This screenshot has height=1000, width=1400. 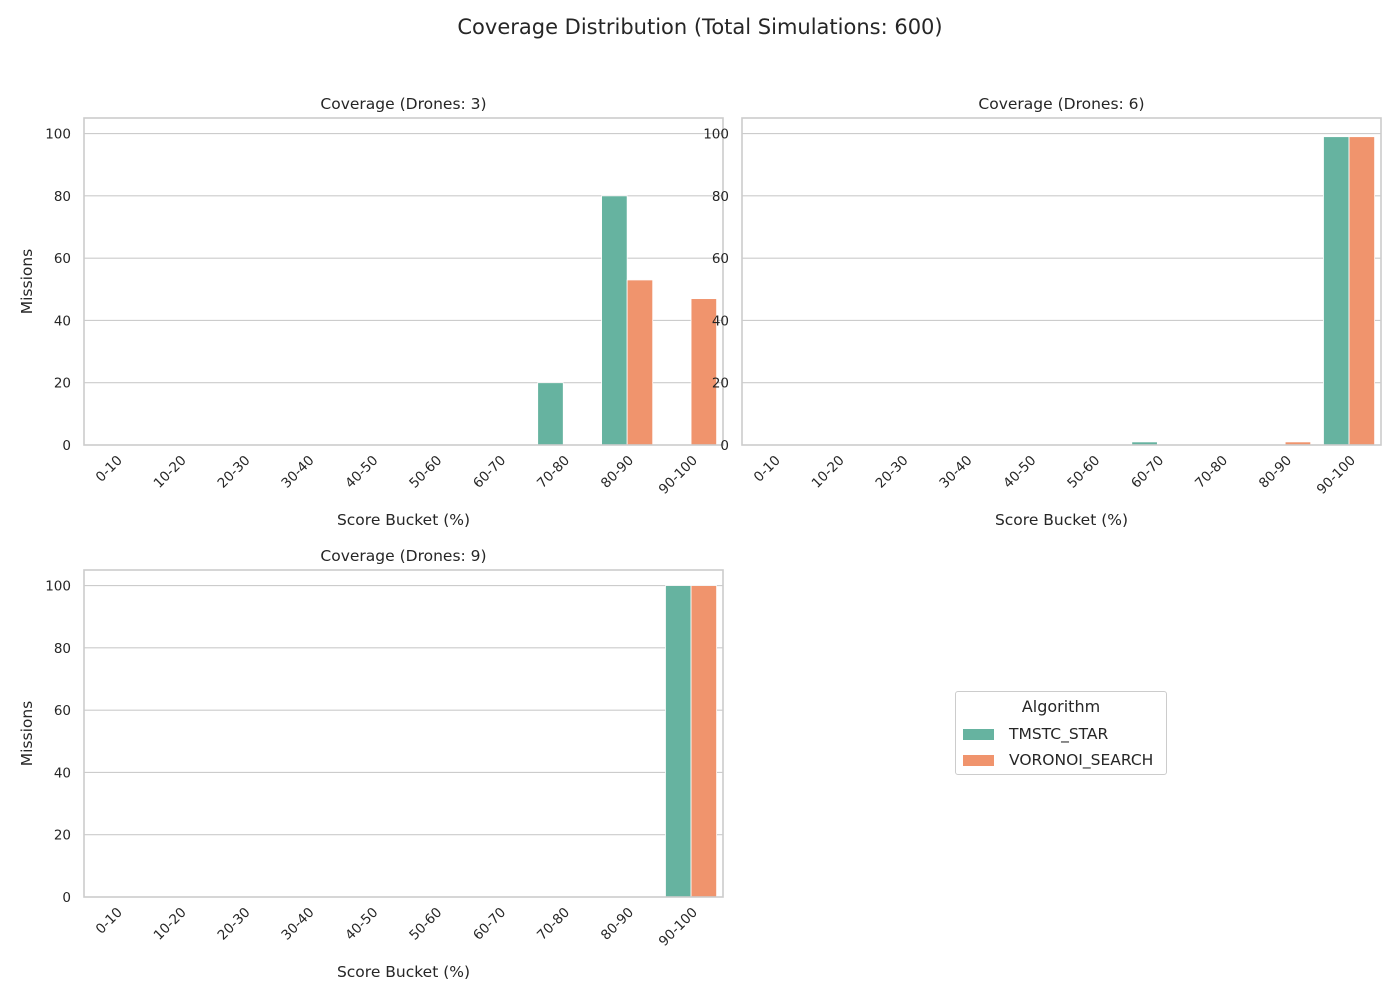 I want to click on legend-swatch-voronoi-search, so click(x=978, y=760).